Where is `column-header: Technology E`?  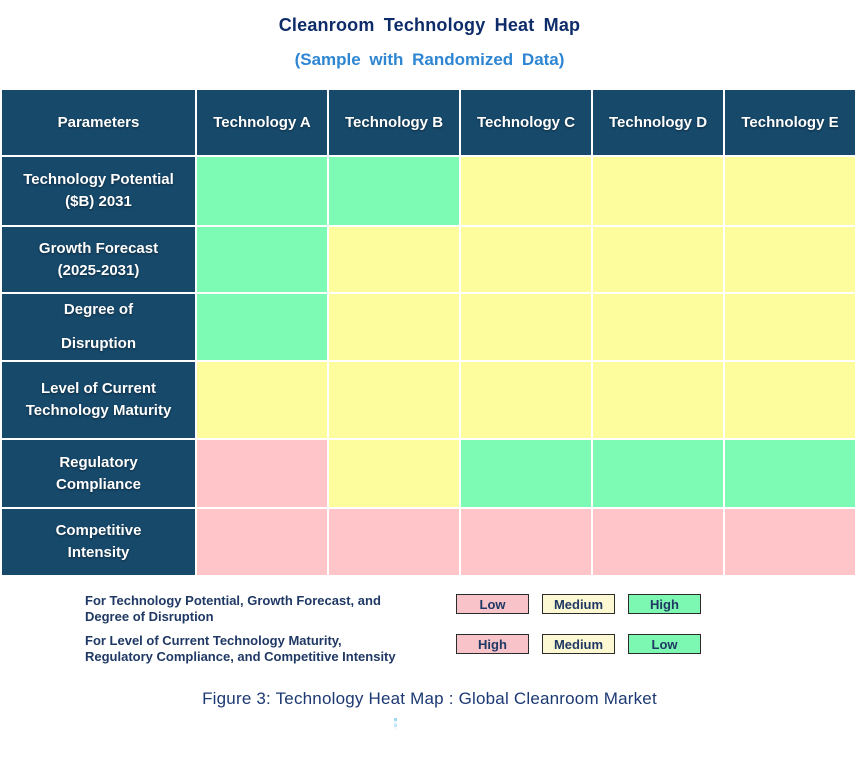 column-header: Technology E is located at coordinates (790, 122).